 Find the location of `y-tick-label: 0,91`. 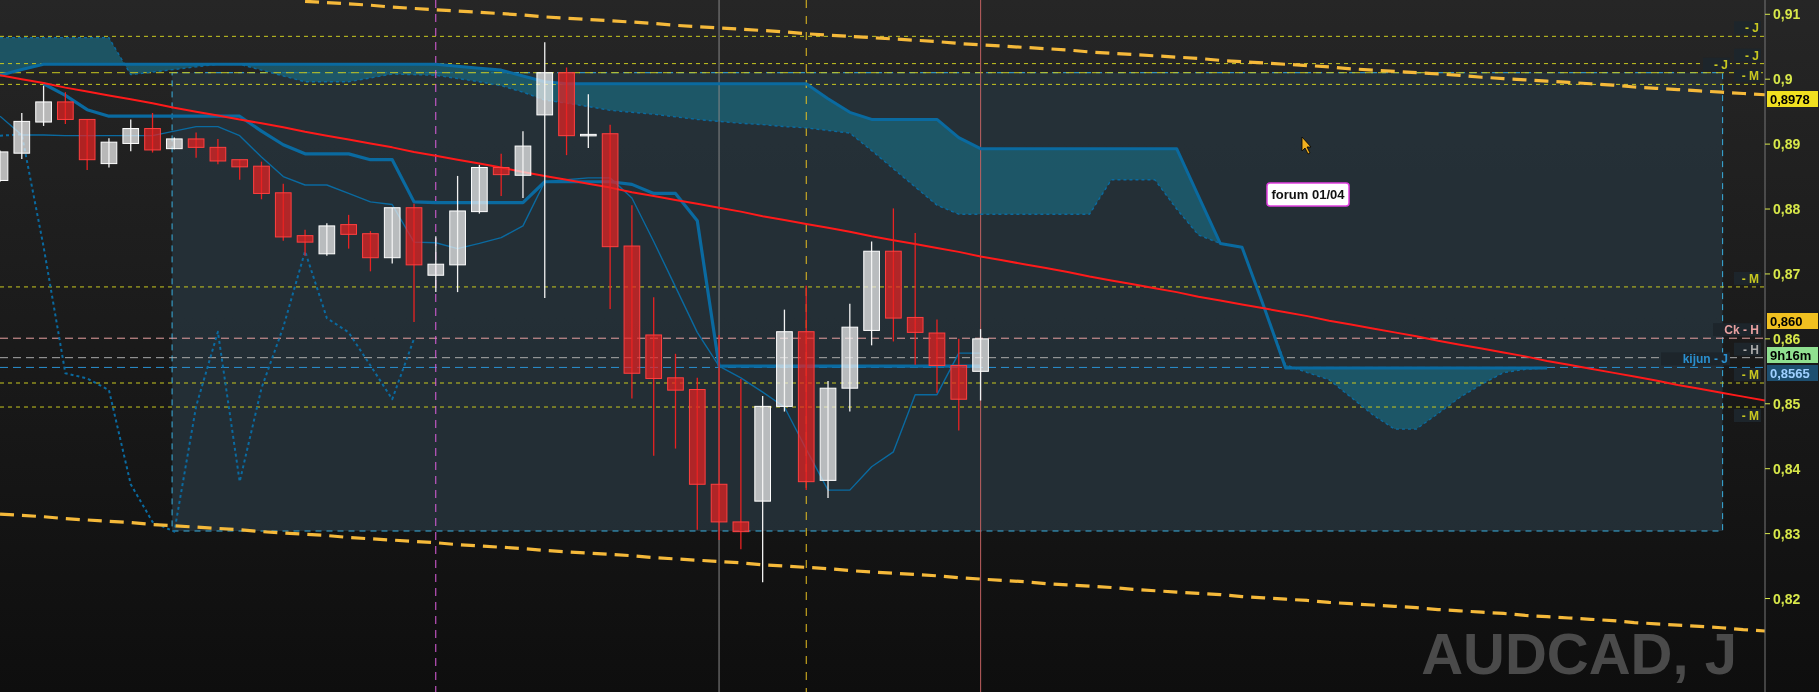

y-tick-label: 0,91 is located at coordinates (1787, 14).